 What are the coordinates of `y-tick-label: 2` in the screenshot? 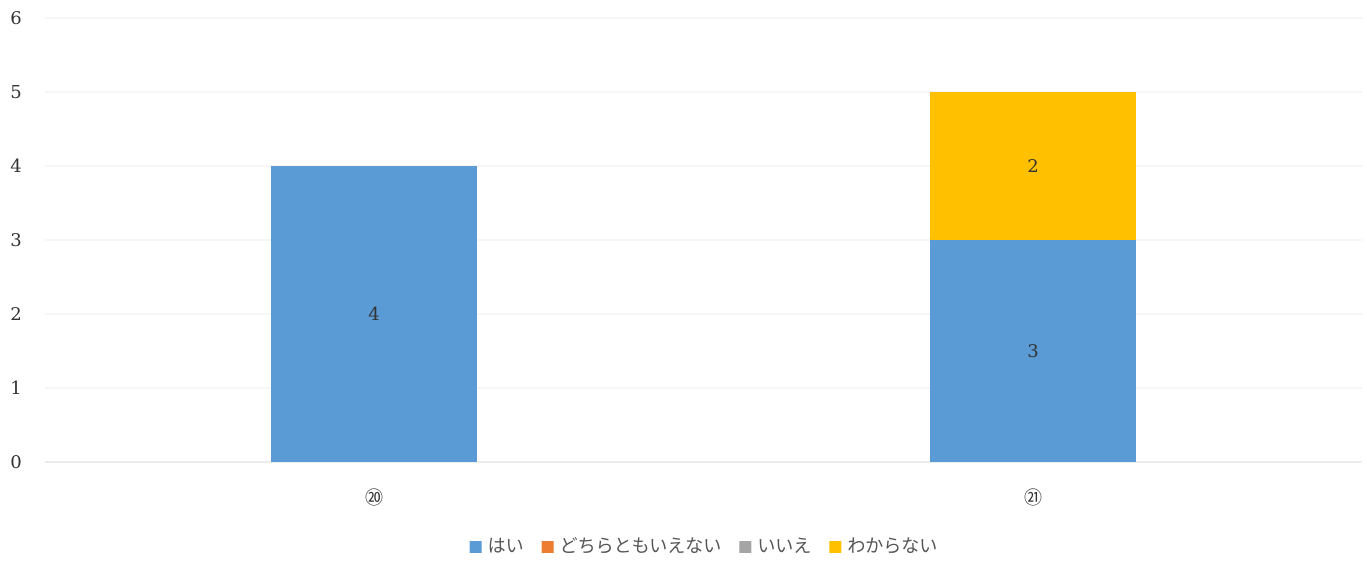 It's located at (15, 314).